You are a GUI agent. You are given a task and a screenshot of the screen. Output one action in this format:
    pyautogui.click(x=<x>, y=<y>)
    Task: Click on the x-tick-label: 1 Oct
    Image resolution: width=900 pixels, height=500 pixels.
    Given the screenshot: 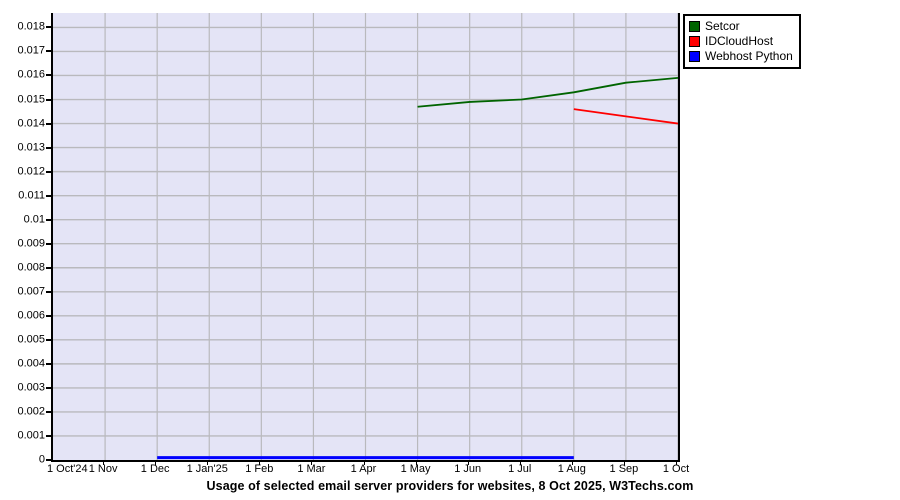 What is the action you would take?
    pyautogui.click(x=676, y=469)
    